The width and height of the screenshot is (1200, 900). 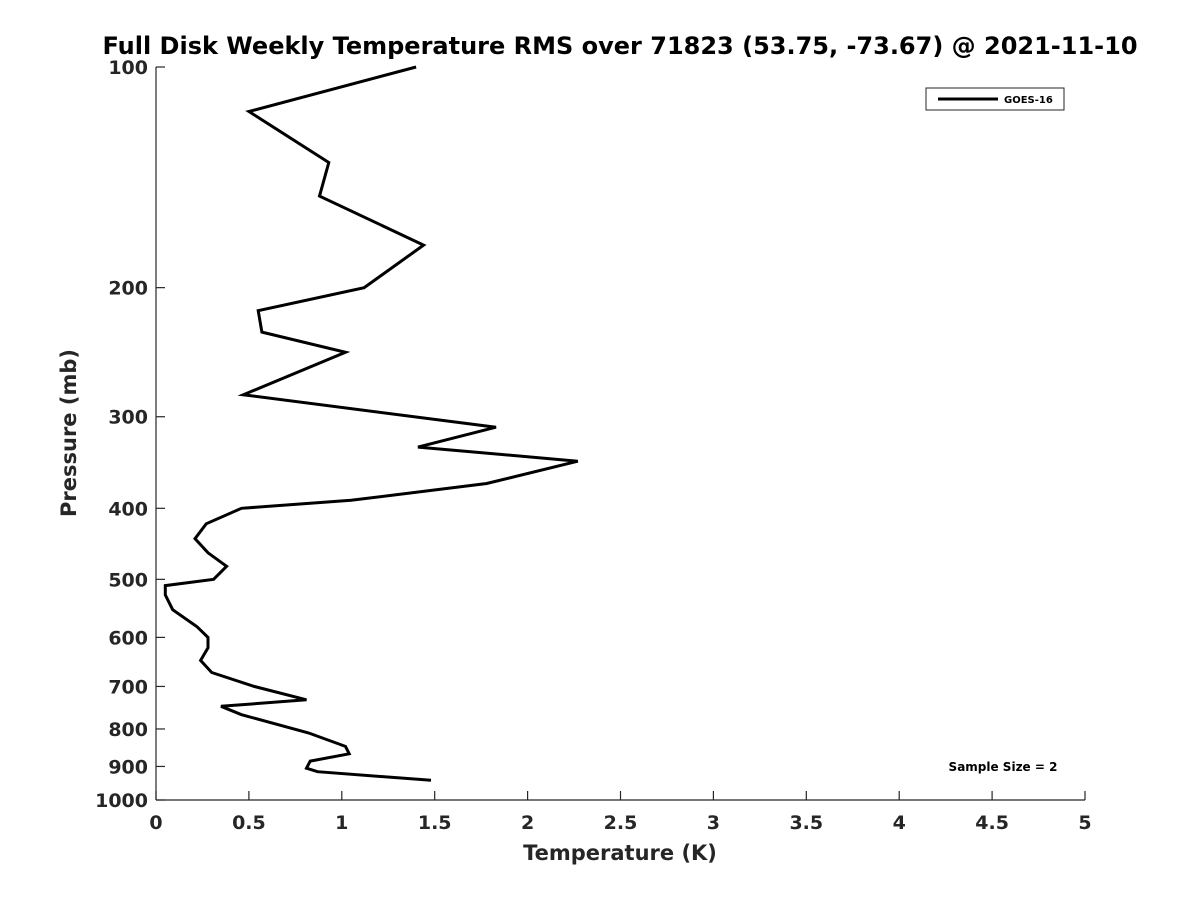 I want to click on y-tick-label: 800, so click(x=128, y=730).